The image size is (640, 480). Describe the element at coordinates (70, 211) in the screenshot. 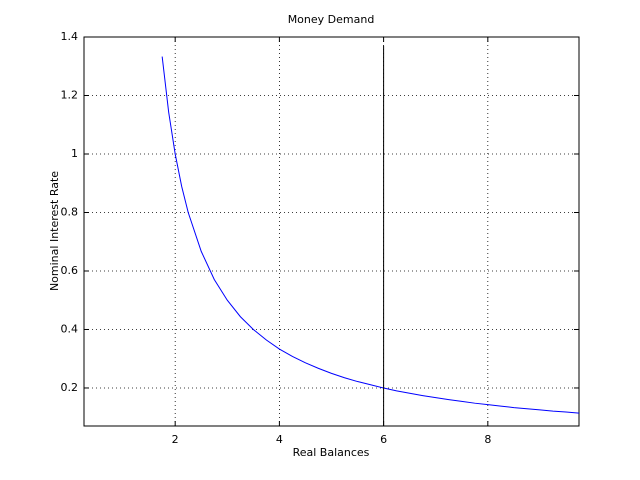

I see `y-tick-label: 0.8` at that location.